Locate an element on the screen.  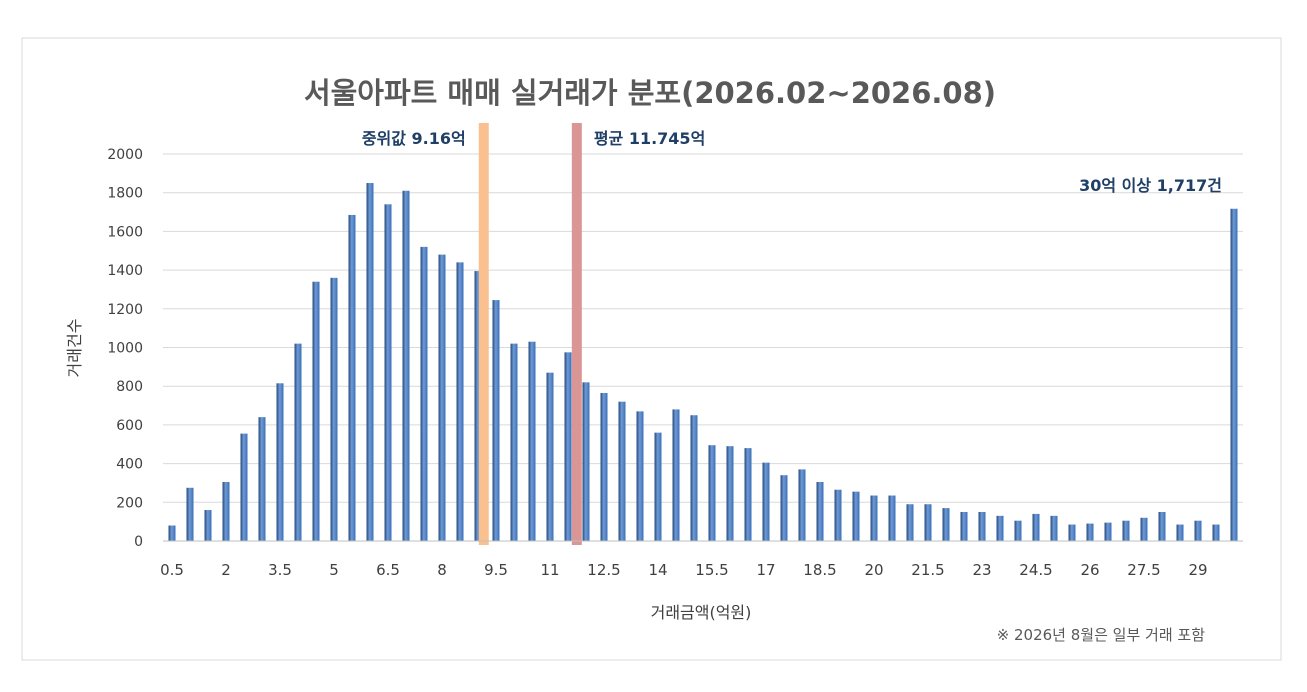
x-tick-label: 3.5 is located at coordinates (280, 570).